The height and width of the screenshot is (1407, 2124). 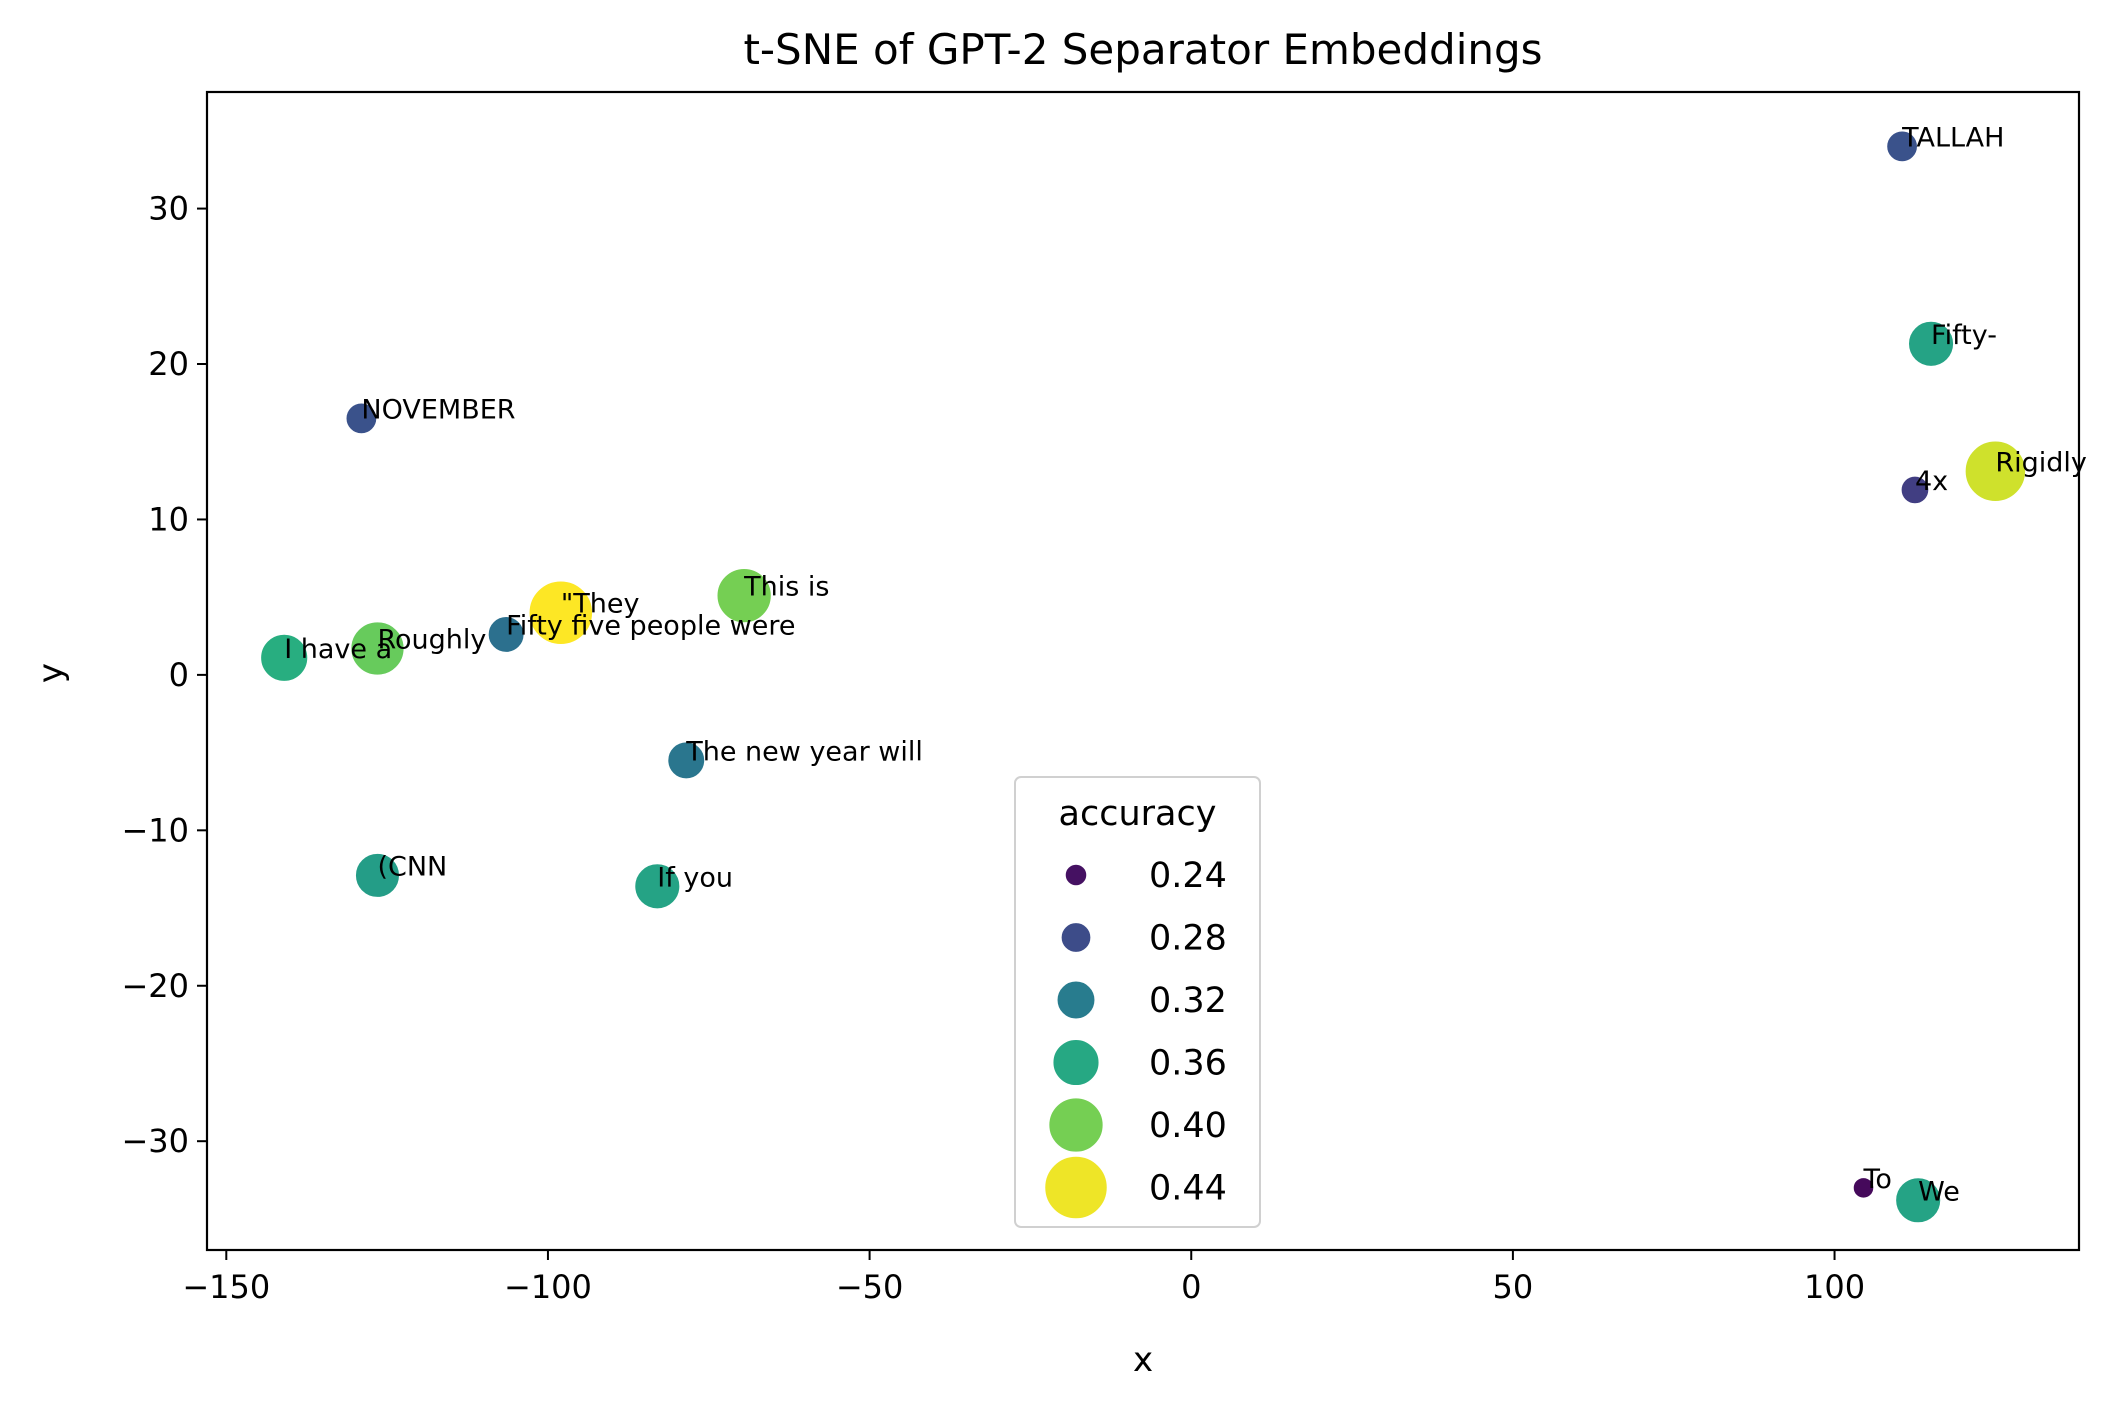 I want to click on point-label: "They, so click(x=600, y=604).